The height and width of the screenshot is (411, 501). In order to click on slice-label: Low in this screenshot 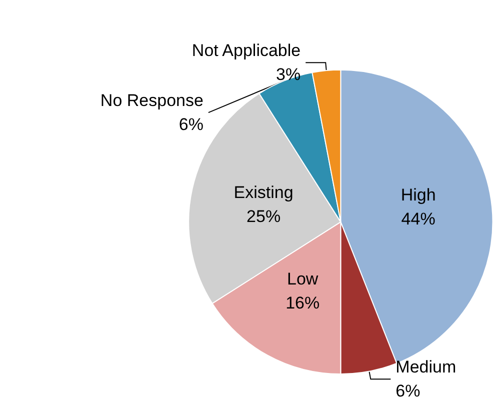, I will do `click(303, 279)`.